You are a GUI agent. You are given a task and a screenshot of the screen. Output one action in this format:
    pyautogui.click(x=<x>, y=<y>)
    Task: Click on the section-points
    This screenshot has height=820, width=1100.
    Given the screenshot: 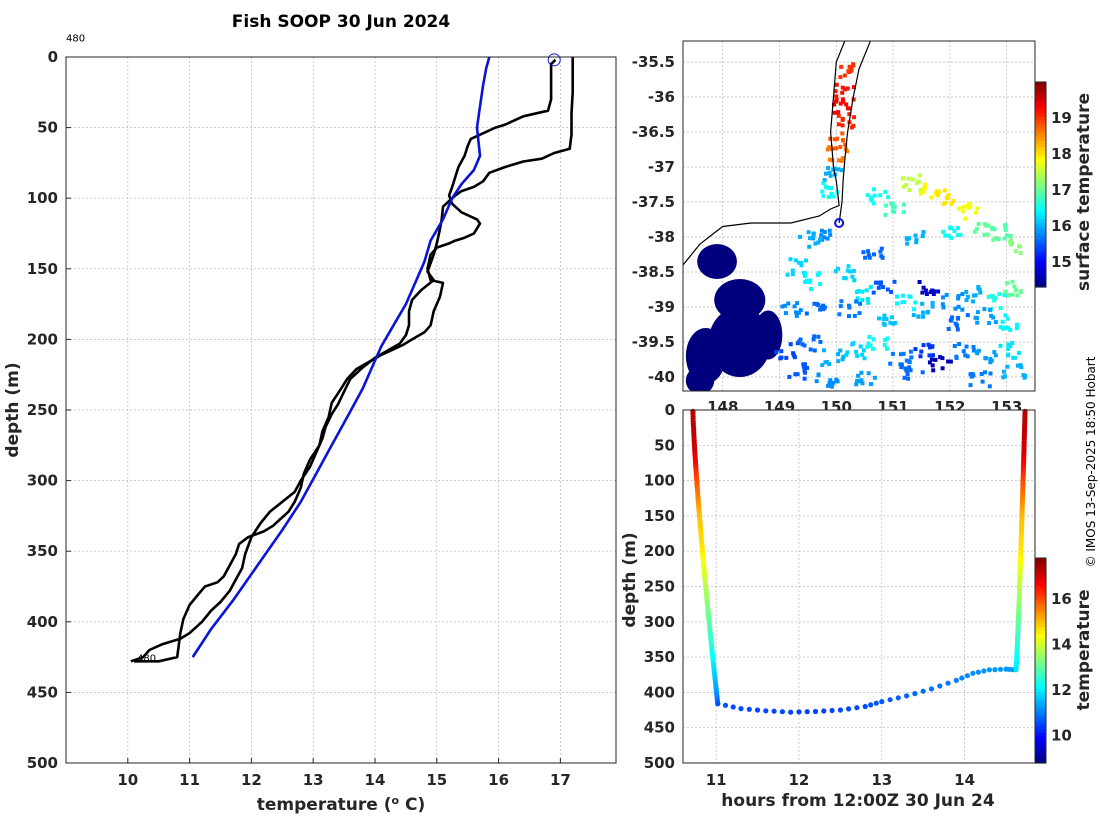 What is the action you would take?
    pyautogui.click(x=859, y=561)
    